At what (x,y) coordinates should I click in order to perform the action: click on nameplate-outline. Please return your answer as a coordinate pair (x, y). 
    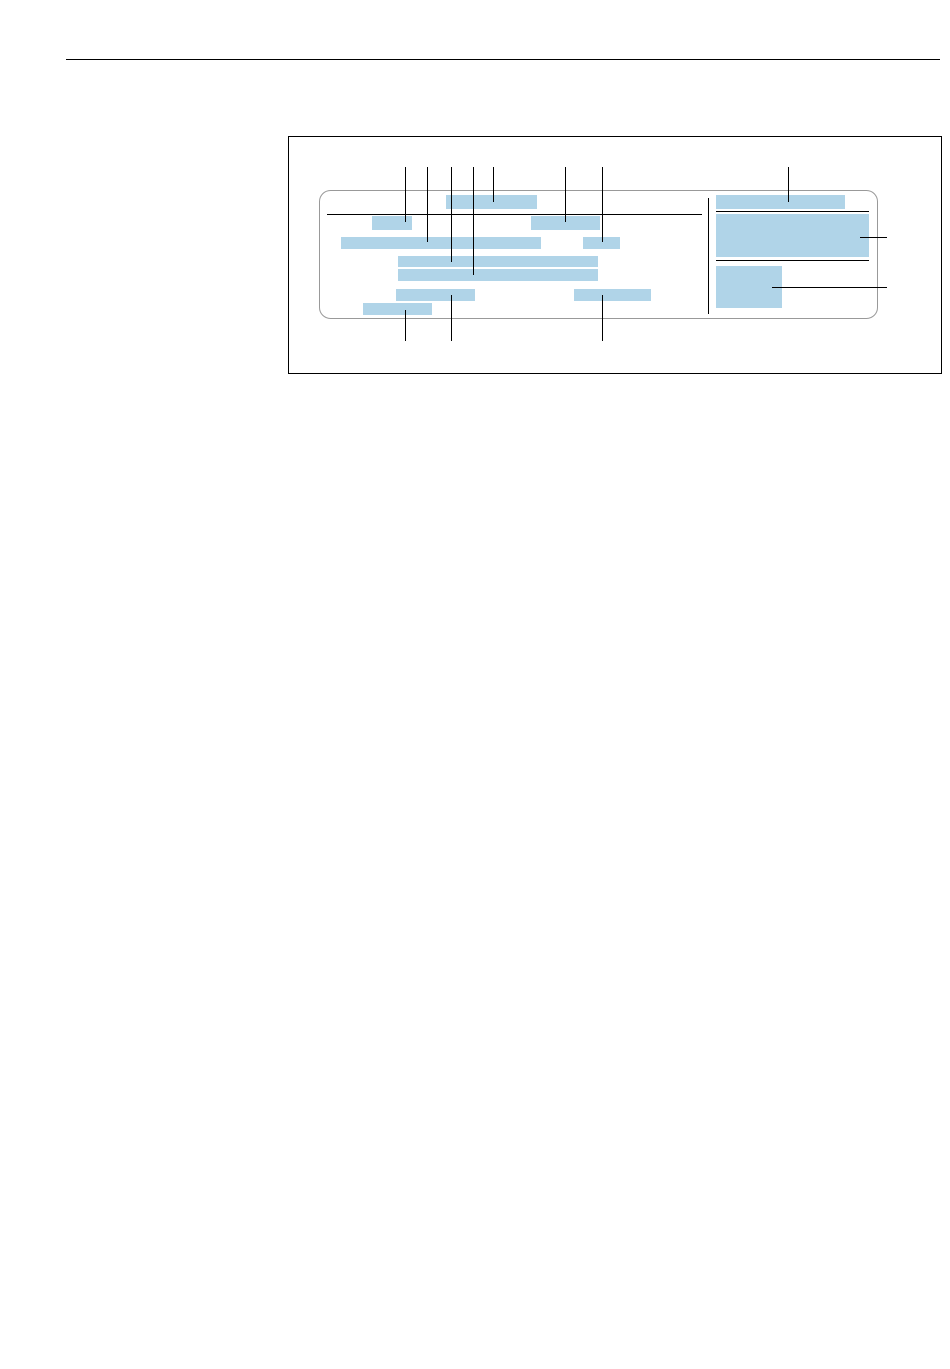
    Looking at the image, I should click on (598, 254).